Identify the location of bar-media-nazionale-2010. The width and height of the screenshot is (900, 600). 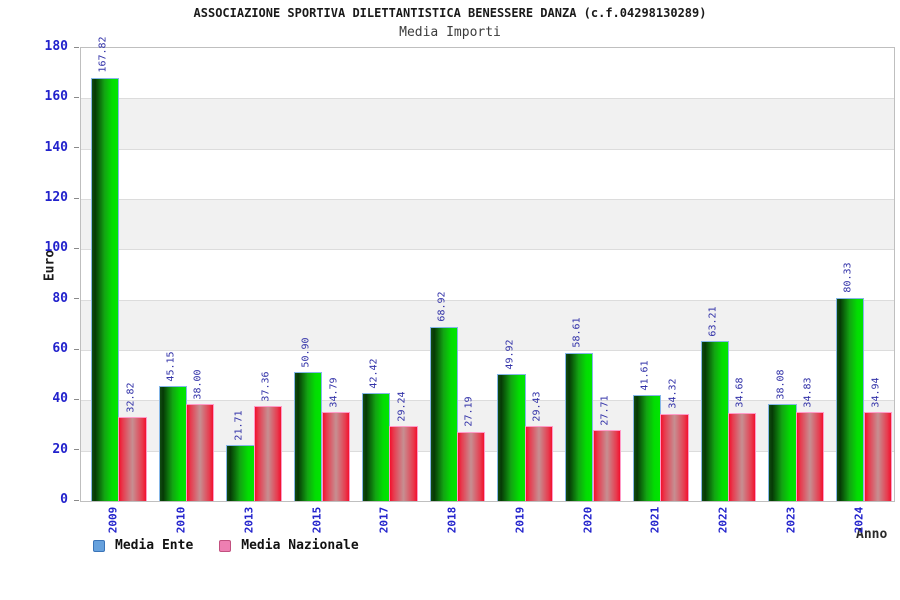
(200, 452).